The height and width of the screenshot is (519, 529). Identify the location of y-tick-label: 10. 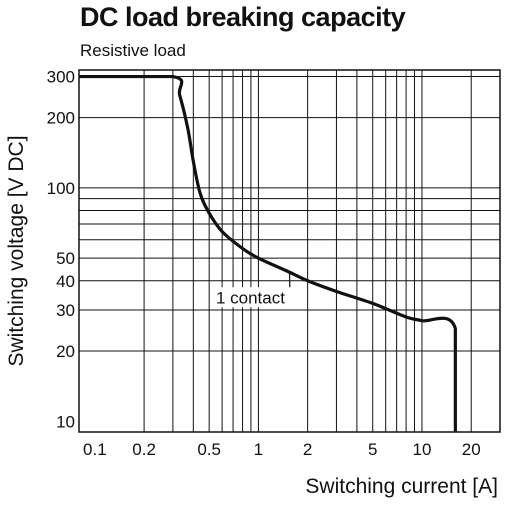
(65, 421).